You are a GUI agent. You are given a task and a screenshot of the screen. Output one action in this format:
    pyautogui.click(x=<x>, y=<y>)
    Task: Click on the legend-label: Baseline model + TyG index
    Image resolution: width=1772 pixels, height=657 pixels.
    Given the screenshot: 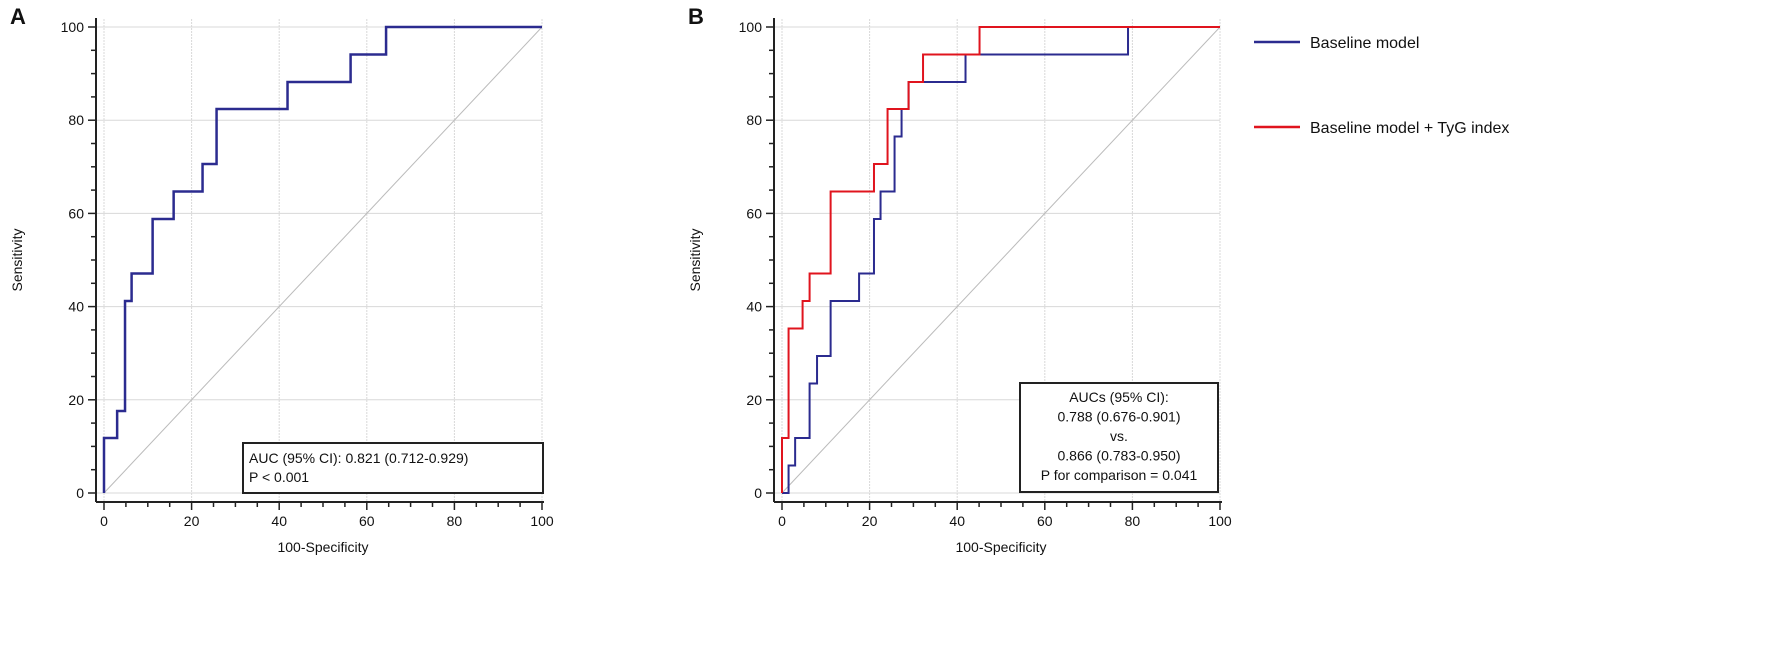 What is the action you would take?
    pyautogui.click(x=1409, y=128)
    